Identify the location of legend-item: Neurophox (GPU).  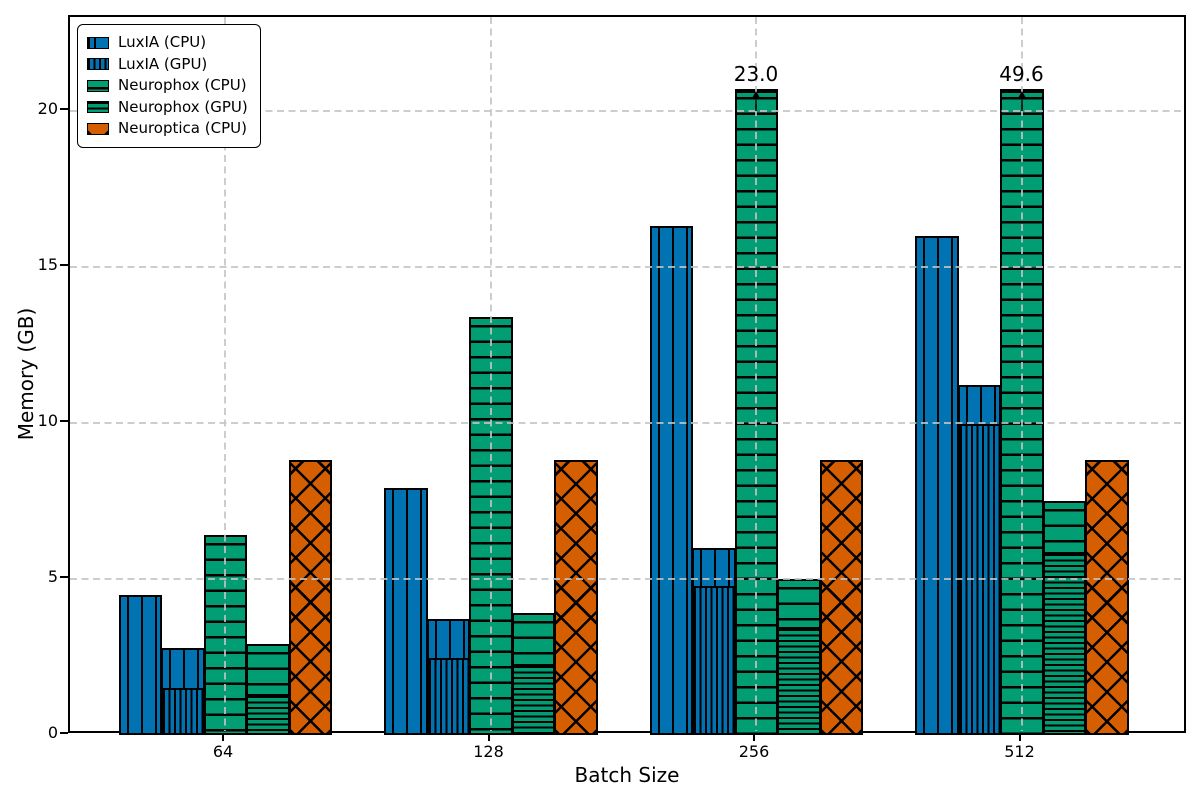
(167, 108).